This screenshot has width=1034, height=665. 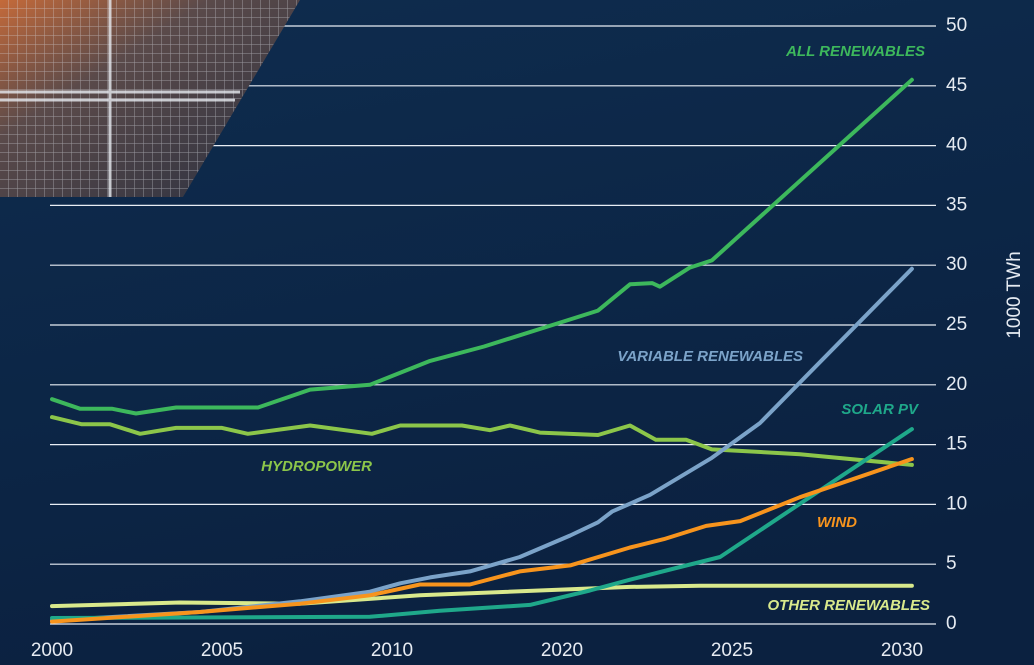 I want to click on series-label: ALL RENEWABLES, so click(x=855, y=51).